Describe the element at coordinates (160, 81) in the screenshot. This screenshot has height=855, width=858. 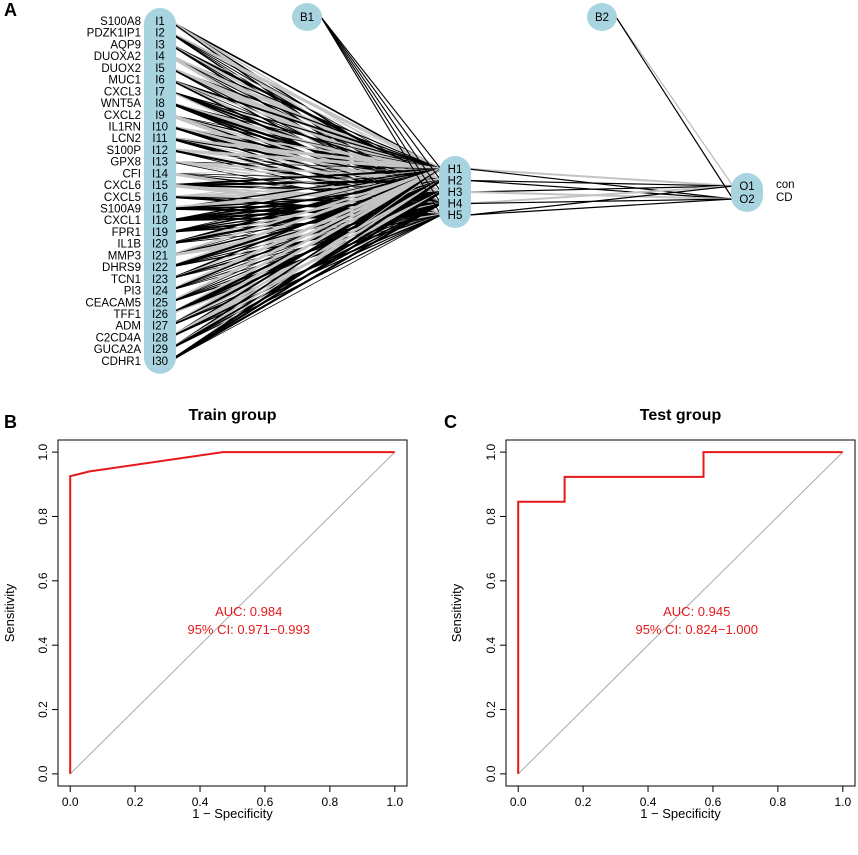
I see `input-node-label: I6` at that location.